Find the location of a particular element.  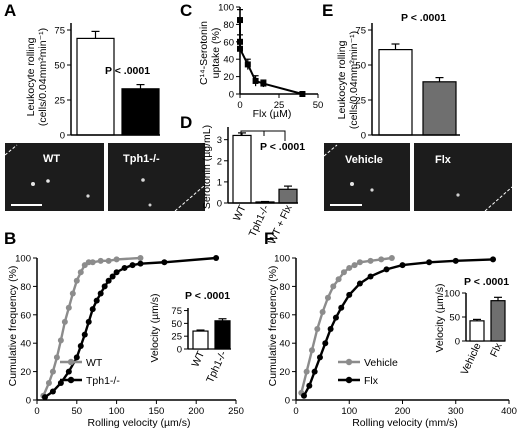

panel-f-inset-y-tick-label: 50 is located at coordinates (454, 318).